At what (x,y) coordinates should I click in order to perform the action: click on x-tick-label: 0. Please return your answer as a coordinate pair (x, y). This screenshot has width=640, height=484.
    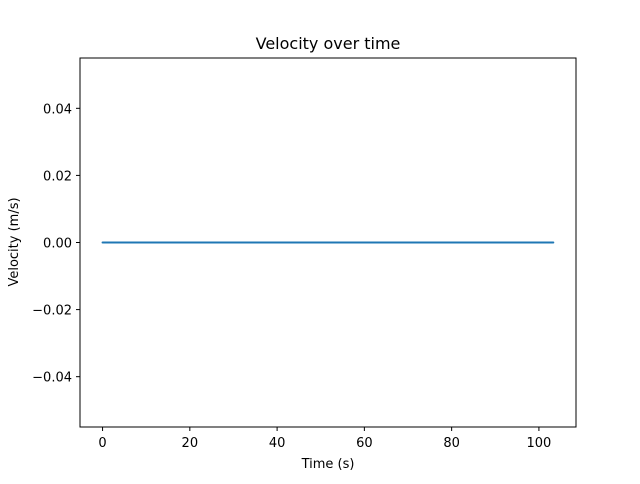
    Looking at the image, I should click on (102, 443).